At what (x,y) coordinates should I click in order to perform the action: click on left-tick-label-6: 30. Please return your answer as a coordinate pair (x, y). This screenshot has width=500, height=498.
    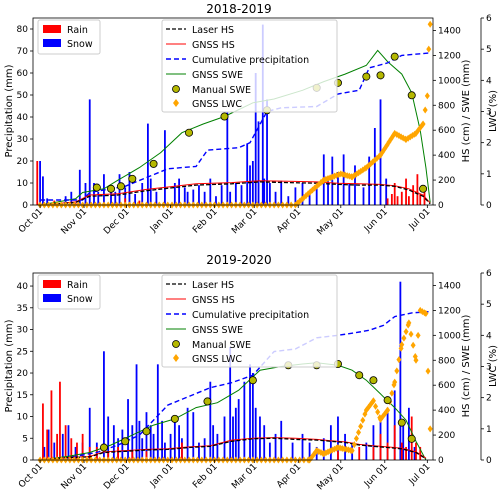
    Looking at the image, I should click on (23, 331).